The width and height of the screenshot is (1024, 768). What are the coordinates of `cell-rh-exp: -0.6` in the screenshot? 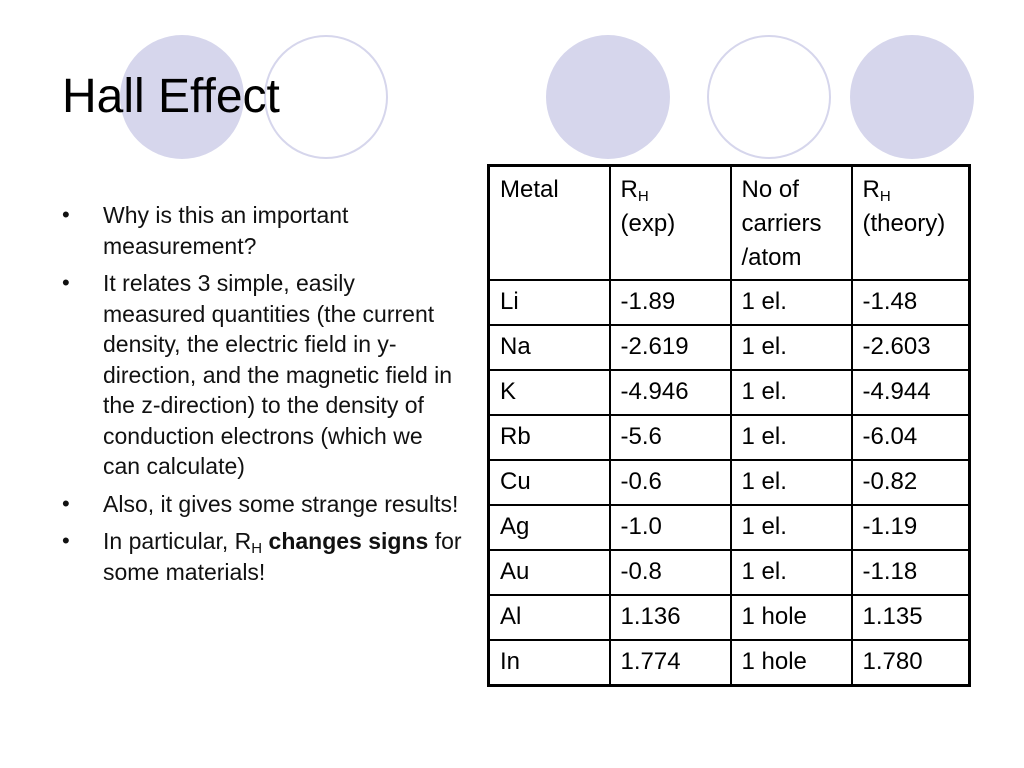 It's located at (670, 482).